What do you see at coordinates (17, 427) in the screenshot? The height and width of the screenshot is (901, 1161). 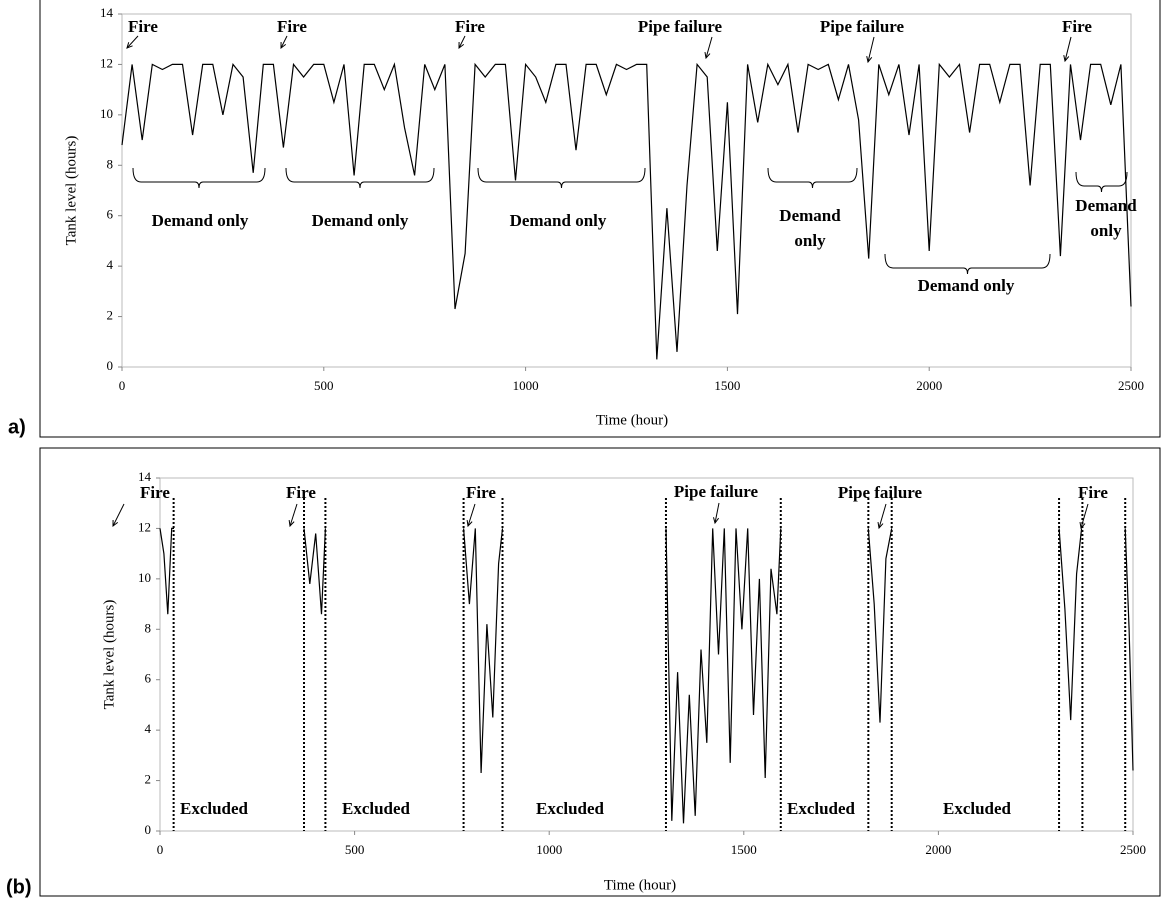 I see `panel-label: a)` at bounding box center [17, 427].